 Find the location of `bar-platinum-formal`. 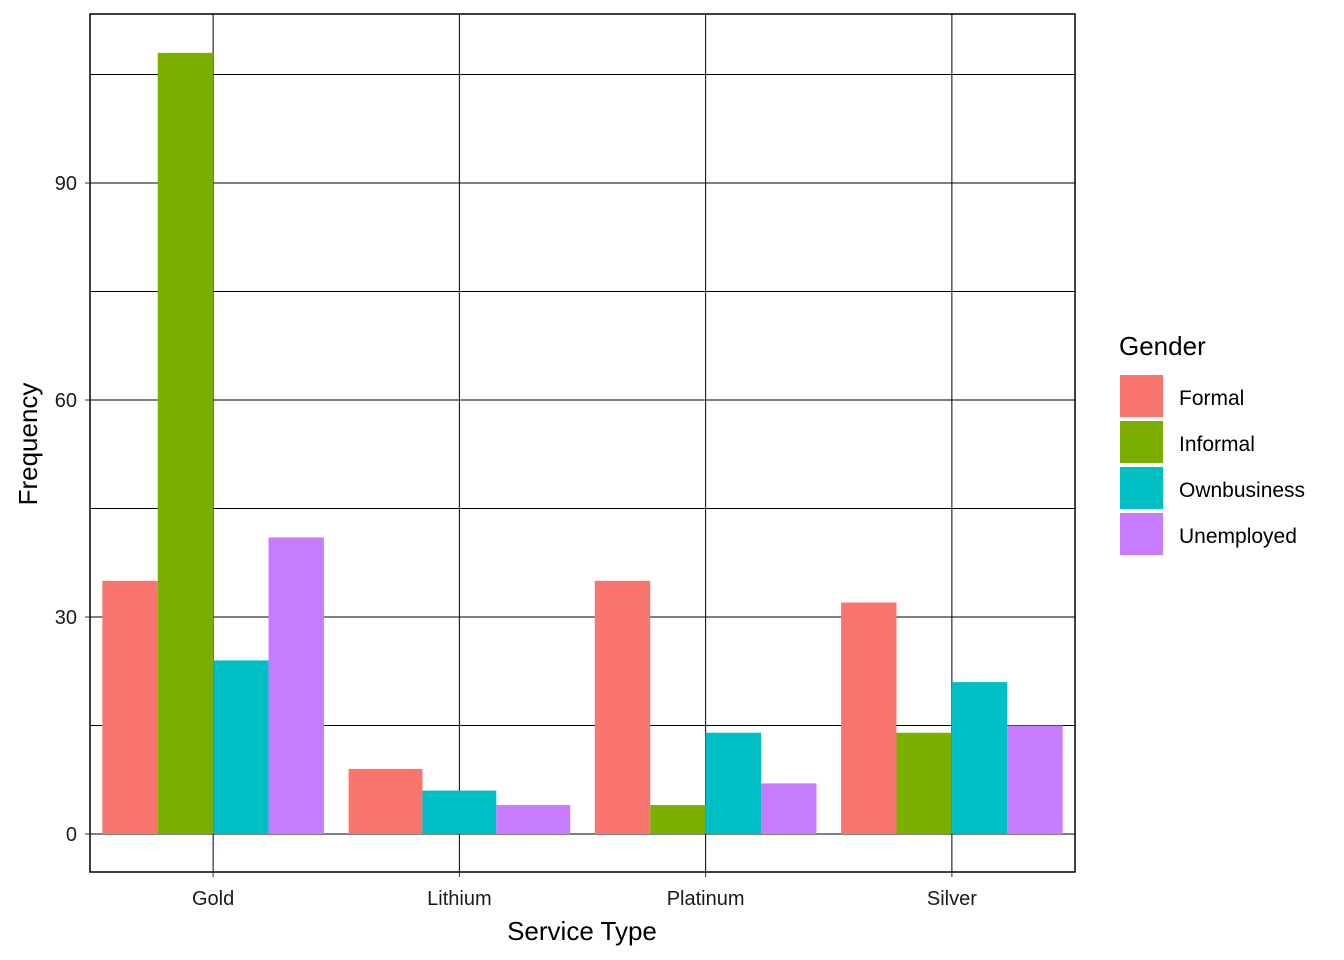

bar-platinum-formal is located at coordinates (622, 707).